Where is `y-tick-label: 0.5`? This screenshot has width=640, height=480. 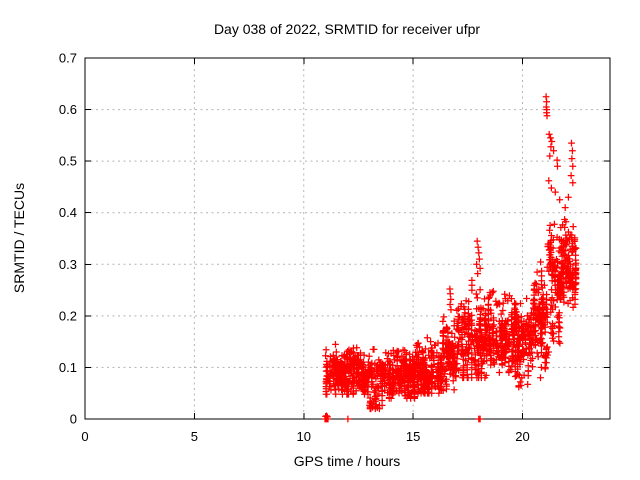 y-tick-label: 0.5 is located at coordinates (68, 161).